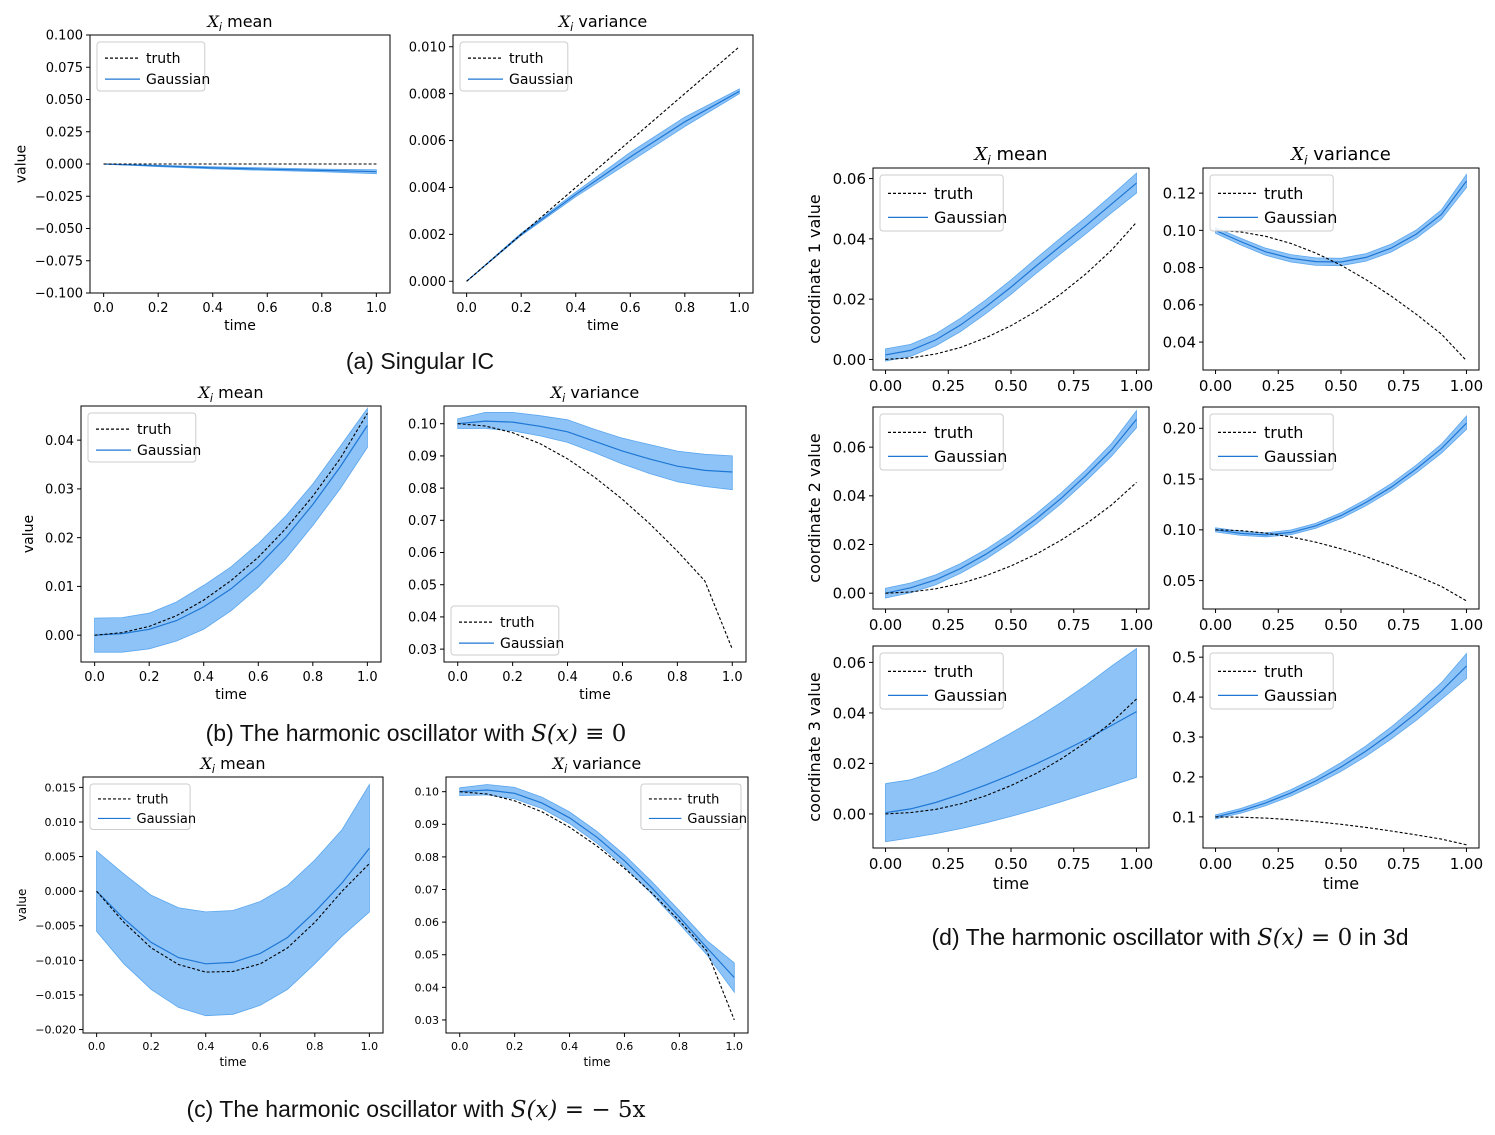 The height and width of the screenshot is (1135, 1495). What do you see at coordinates (422, 585) in the screenshot?
I see `y-tick-label: 0.05` at bounding box center [422, 585].